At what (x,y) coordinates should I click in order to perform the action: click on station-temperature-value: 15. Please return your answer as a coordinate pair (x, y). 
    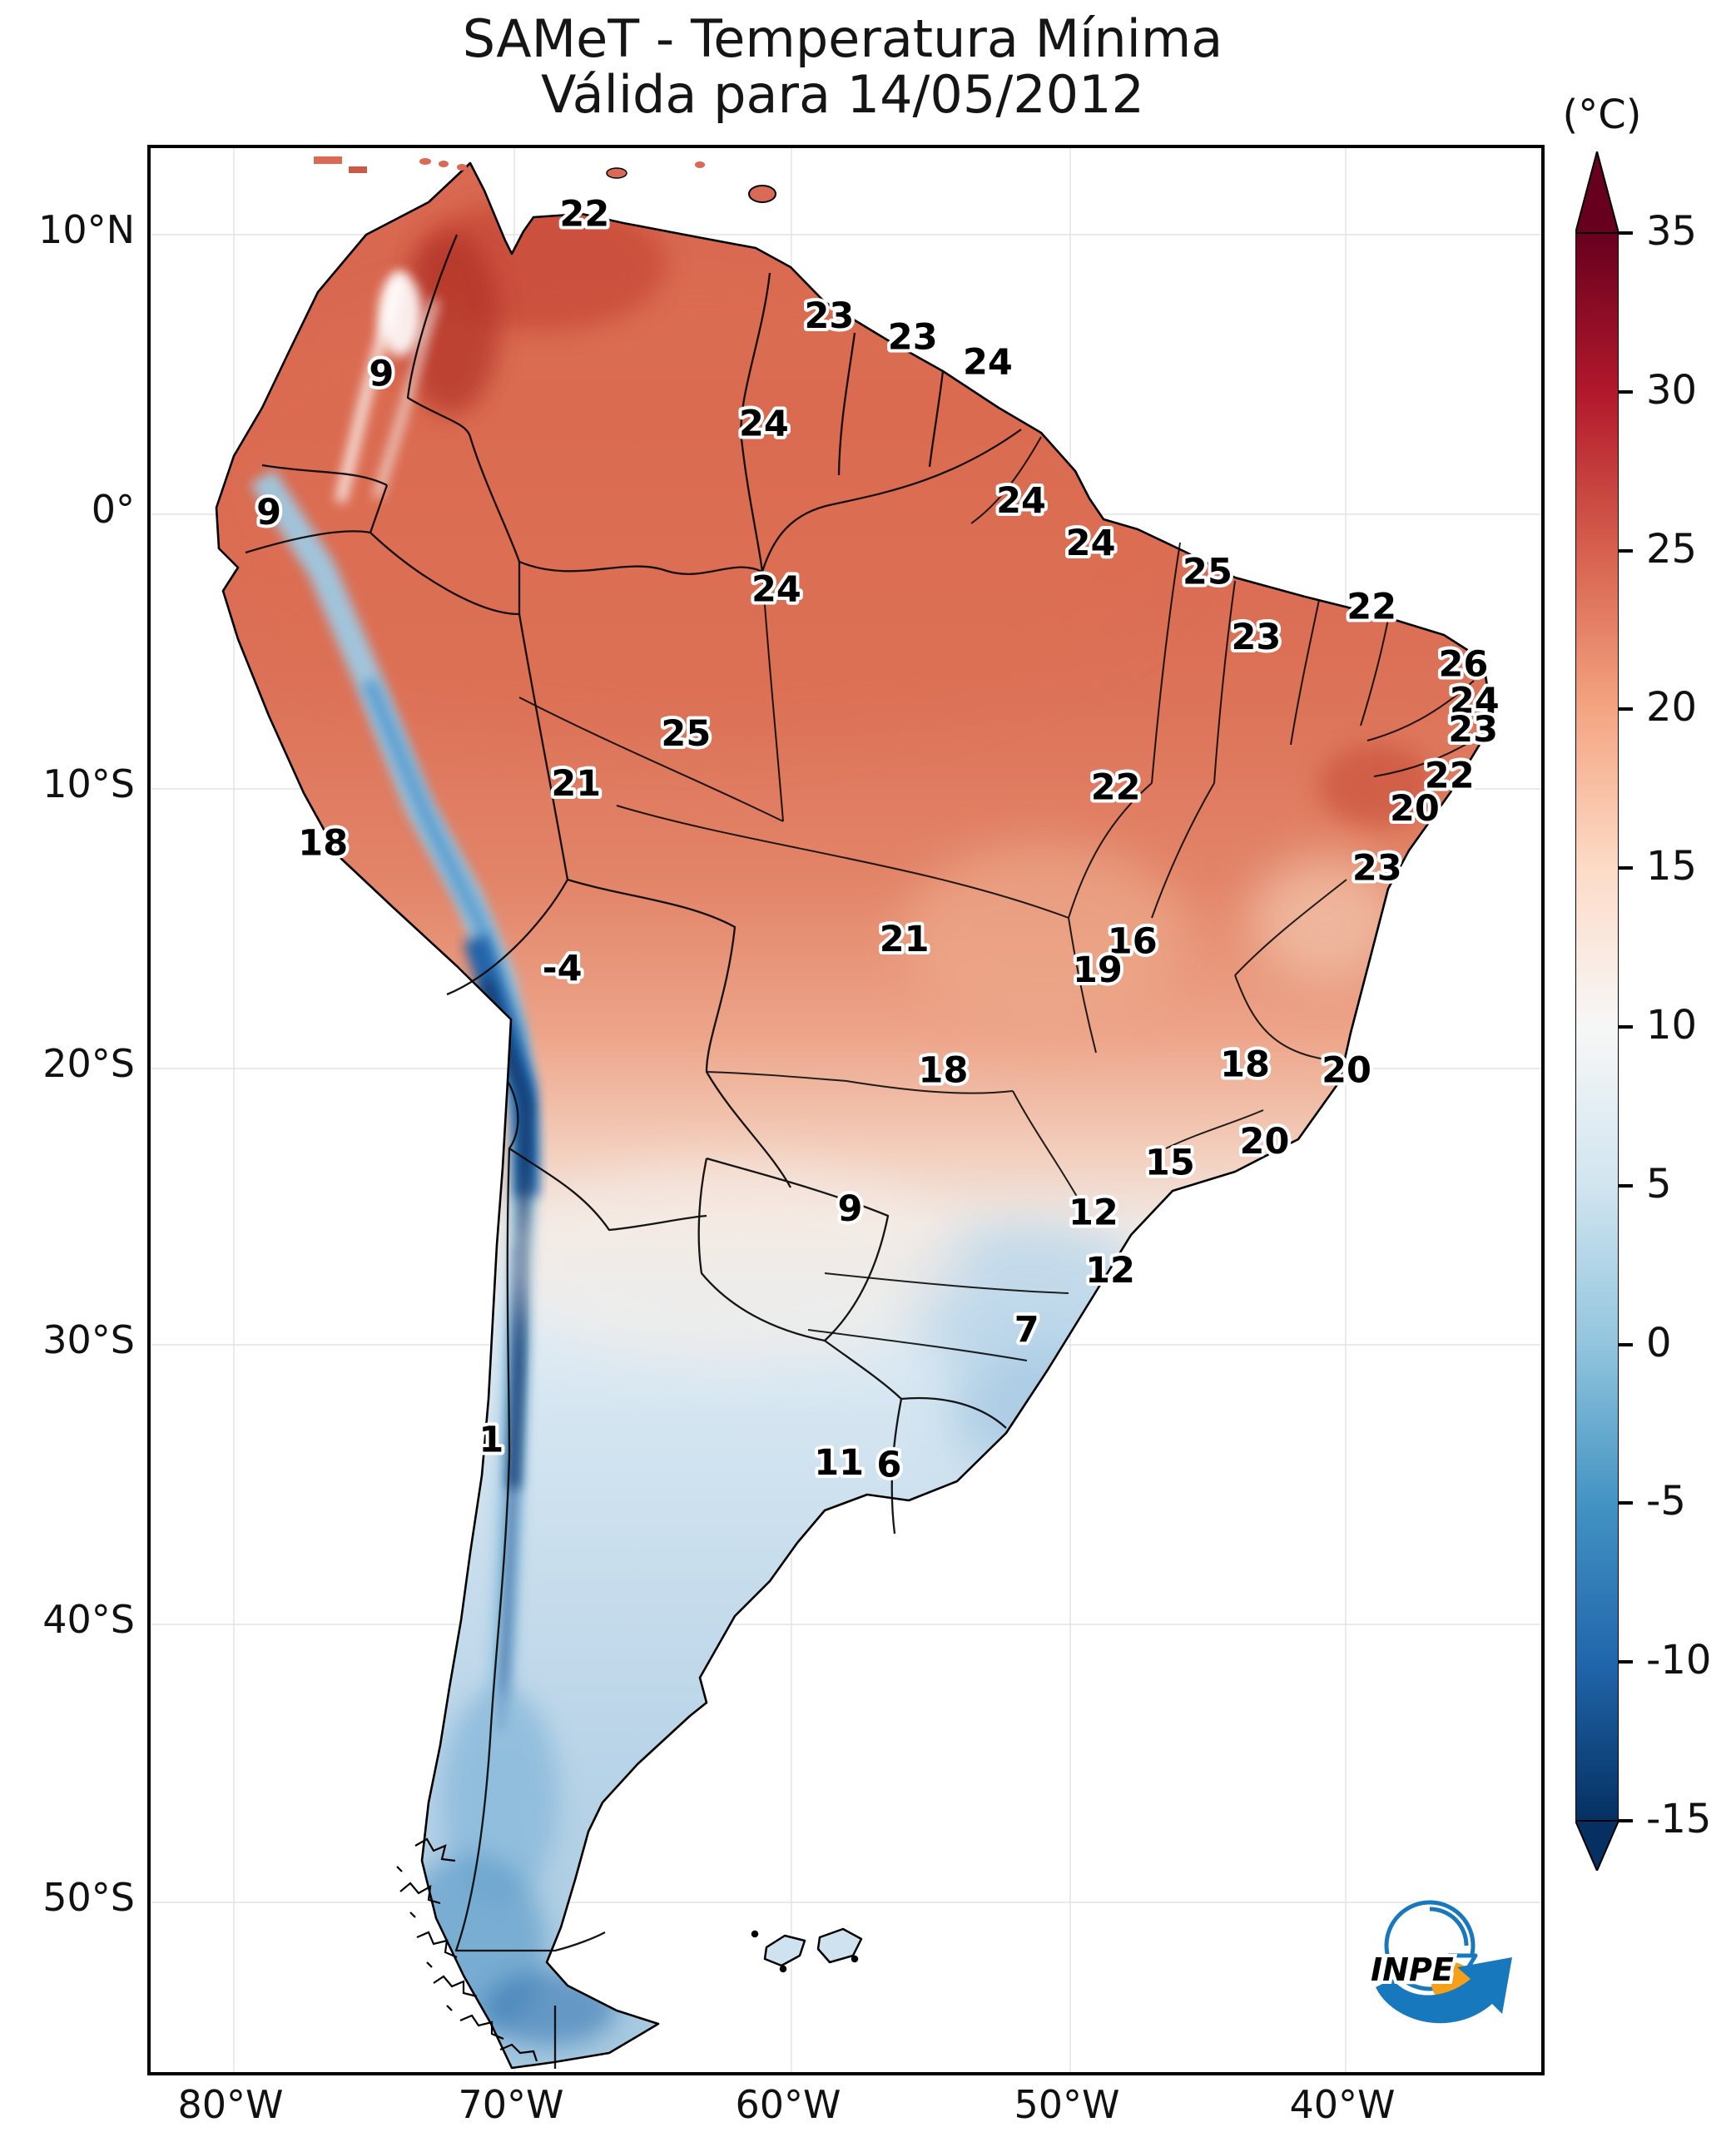
    Looking at the image, I should click on (1170, 1162).